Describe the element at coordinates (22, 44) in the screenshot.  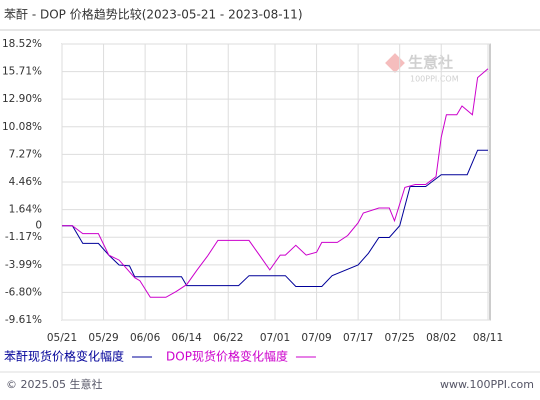
I see `y-tick-label: 18.52%` at that location.